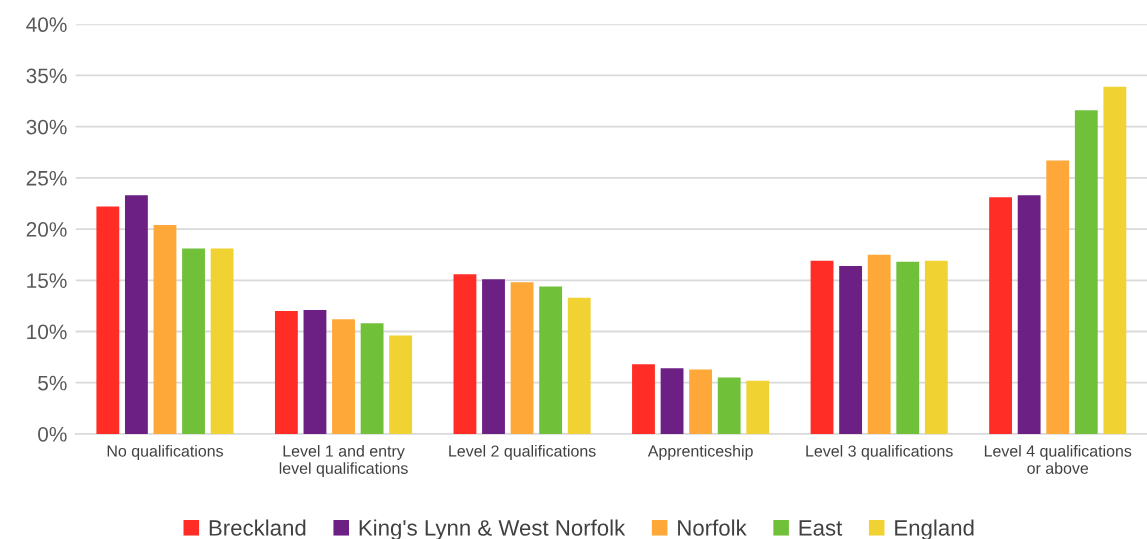 Image resolution: width=1147 pixels, height=539 pixels. Describe the element at coordinates (52, 434) in the screenshot. I see `y-tick-label: 0%` at that location.